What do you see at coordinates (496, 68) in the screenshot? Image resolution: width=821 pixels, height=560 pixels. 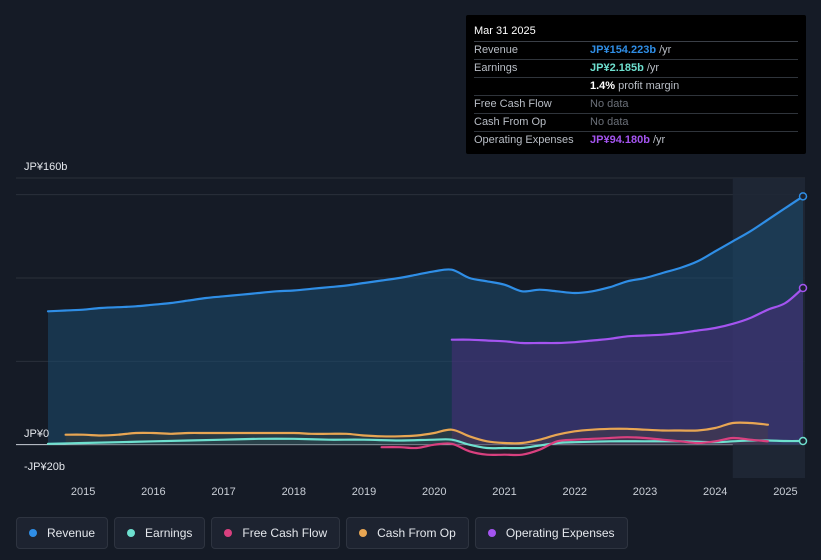 I see `tooltip-label: Earnings` at bounding box center [496, 68].